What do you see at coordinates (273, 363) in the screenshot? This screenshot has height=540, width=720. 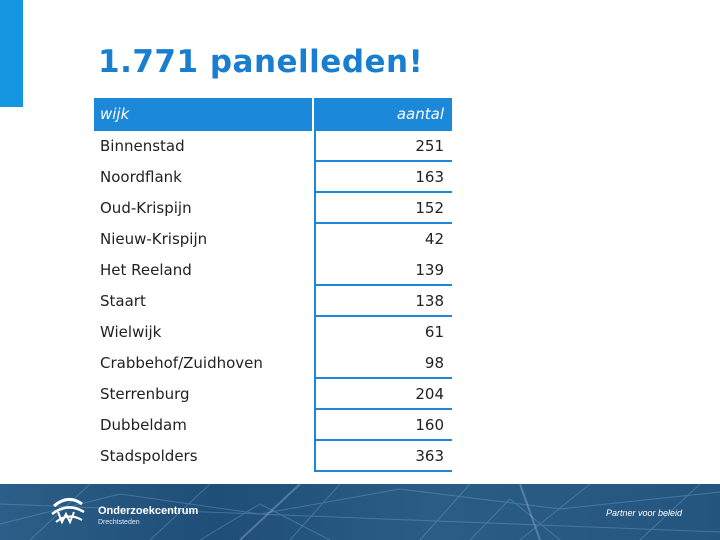 I see `table-row: Crabbehof/Zuidhoven 98` at bounding box center [273, 363].